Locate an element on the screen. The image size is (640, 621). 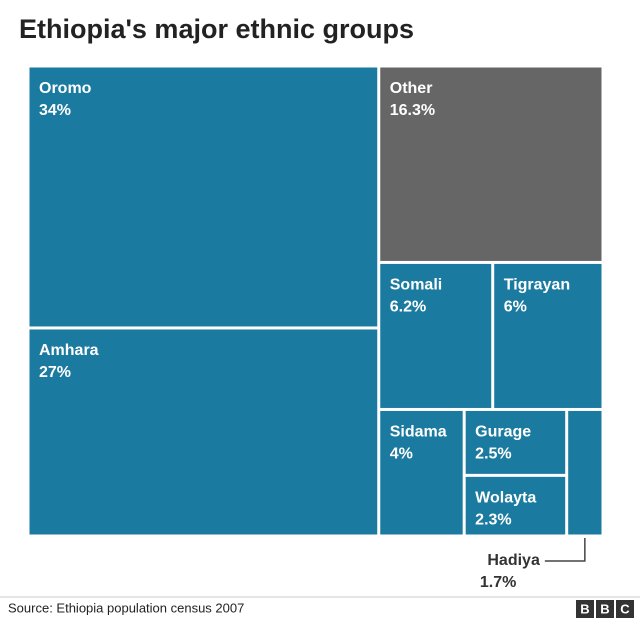
tile-label: Sidama is located at coordinates (418, 432).